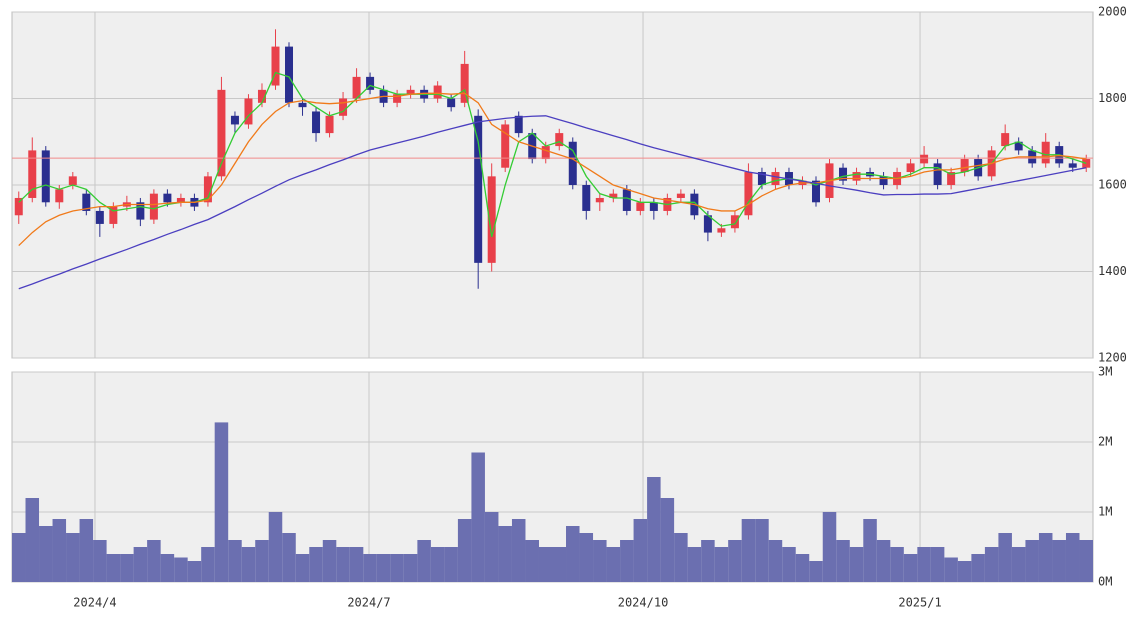 The height and width of the screenshot is (627, 1145). Describe the element at coordinates (643, 603) in the screenshot. I see `x-tick-label: 2024/10` at that location.